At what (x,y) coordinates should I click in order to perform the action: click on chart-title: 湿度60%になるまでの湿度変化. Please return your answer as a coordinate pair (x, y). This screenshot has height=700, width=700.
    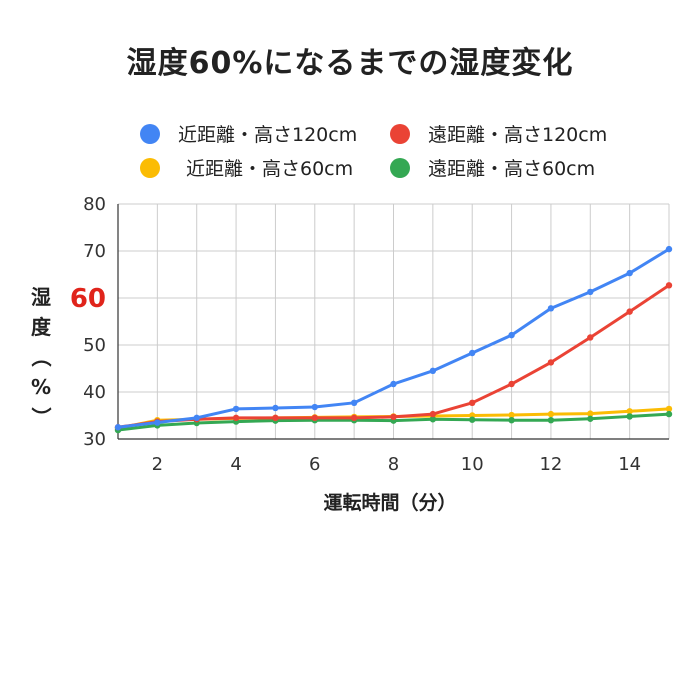
    Looking at the image, I should click on (350, 63).